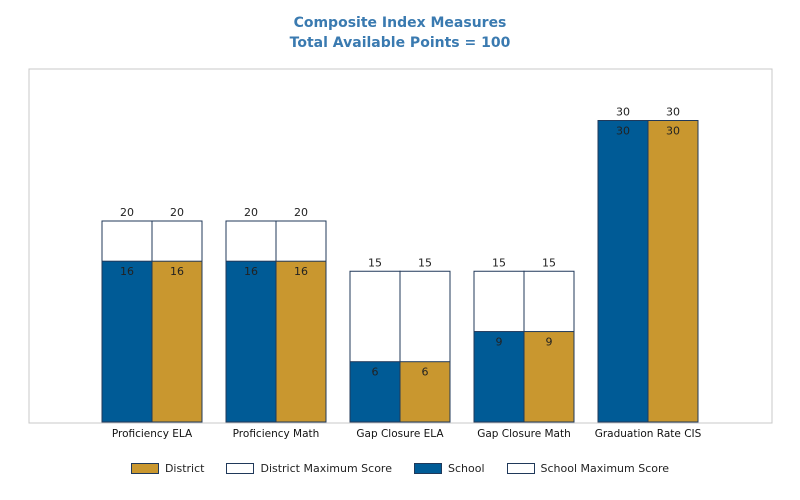 The width and height of the screenshot is (800, 500). Describe the element at coordinates (301, 212) in the screenshot. I see `max-label-district-1: 20` at that location.